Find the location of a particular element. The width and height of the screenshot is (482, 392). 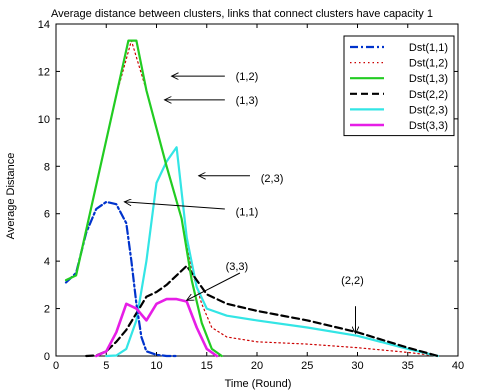

legend-label: Dst(2,3) is located at coordinates (428, 110).